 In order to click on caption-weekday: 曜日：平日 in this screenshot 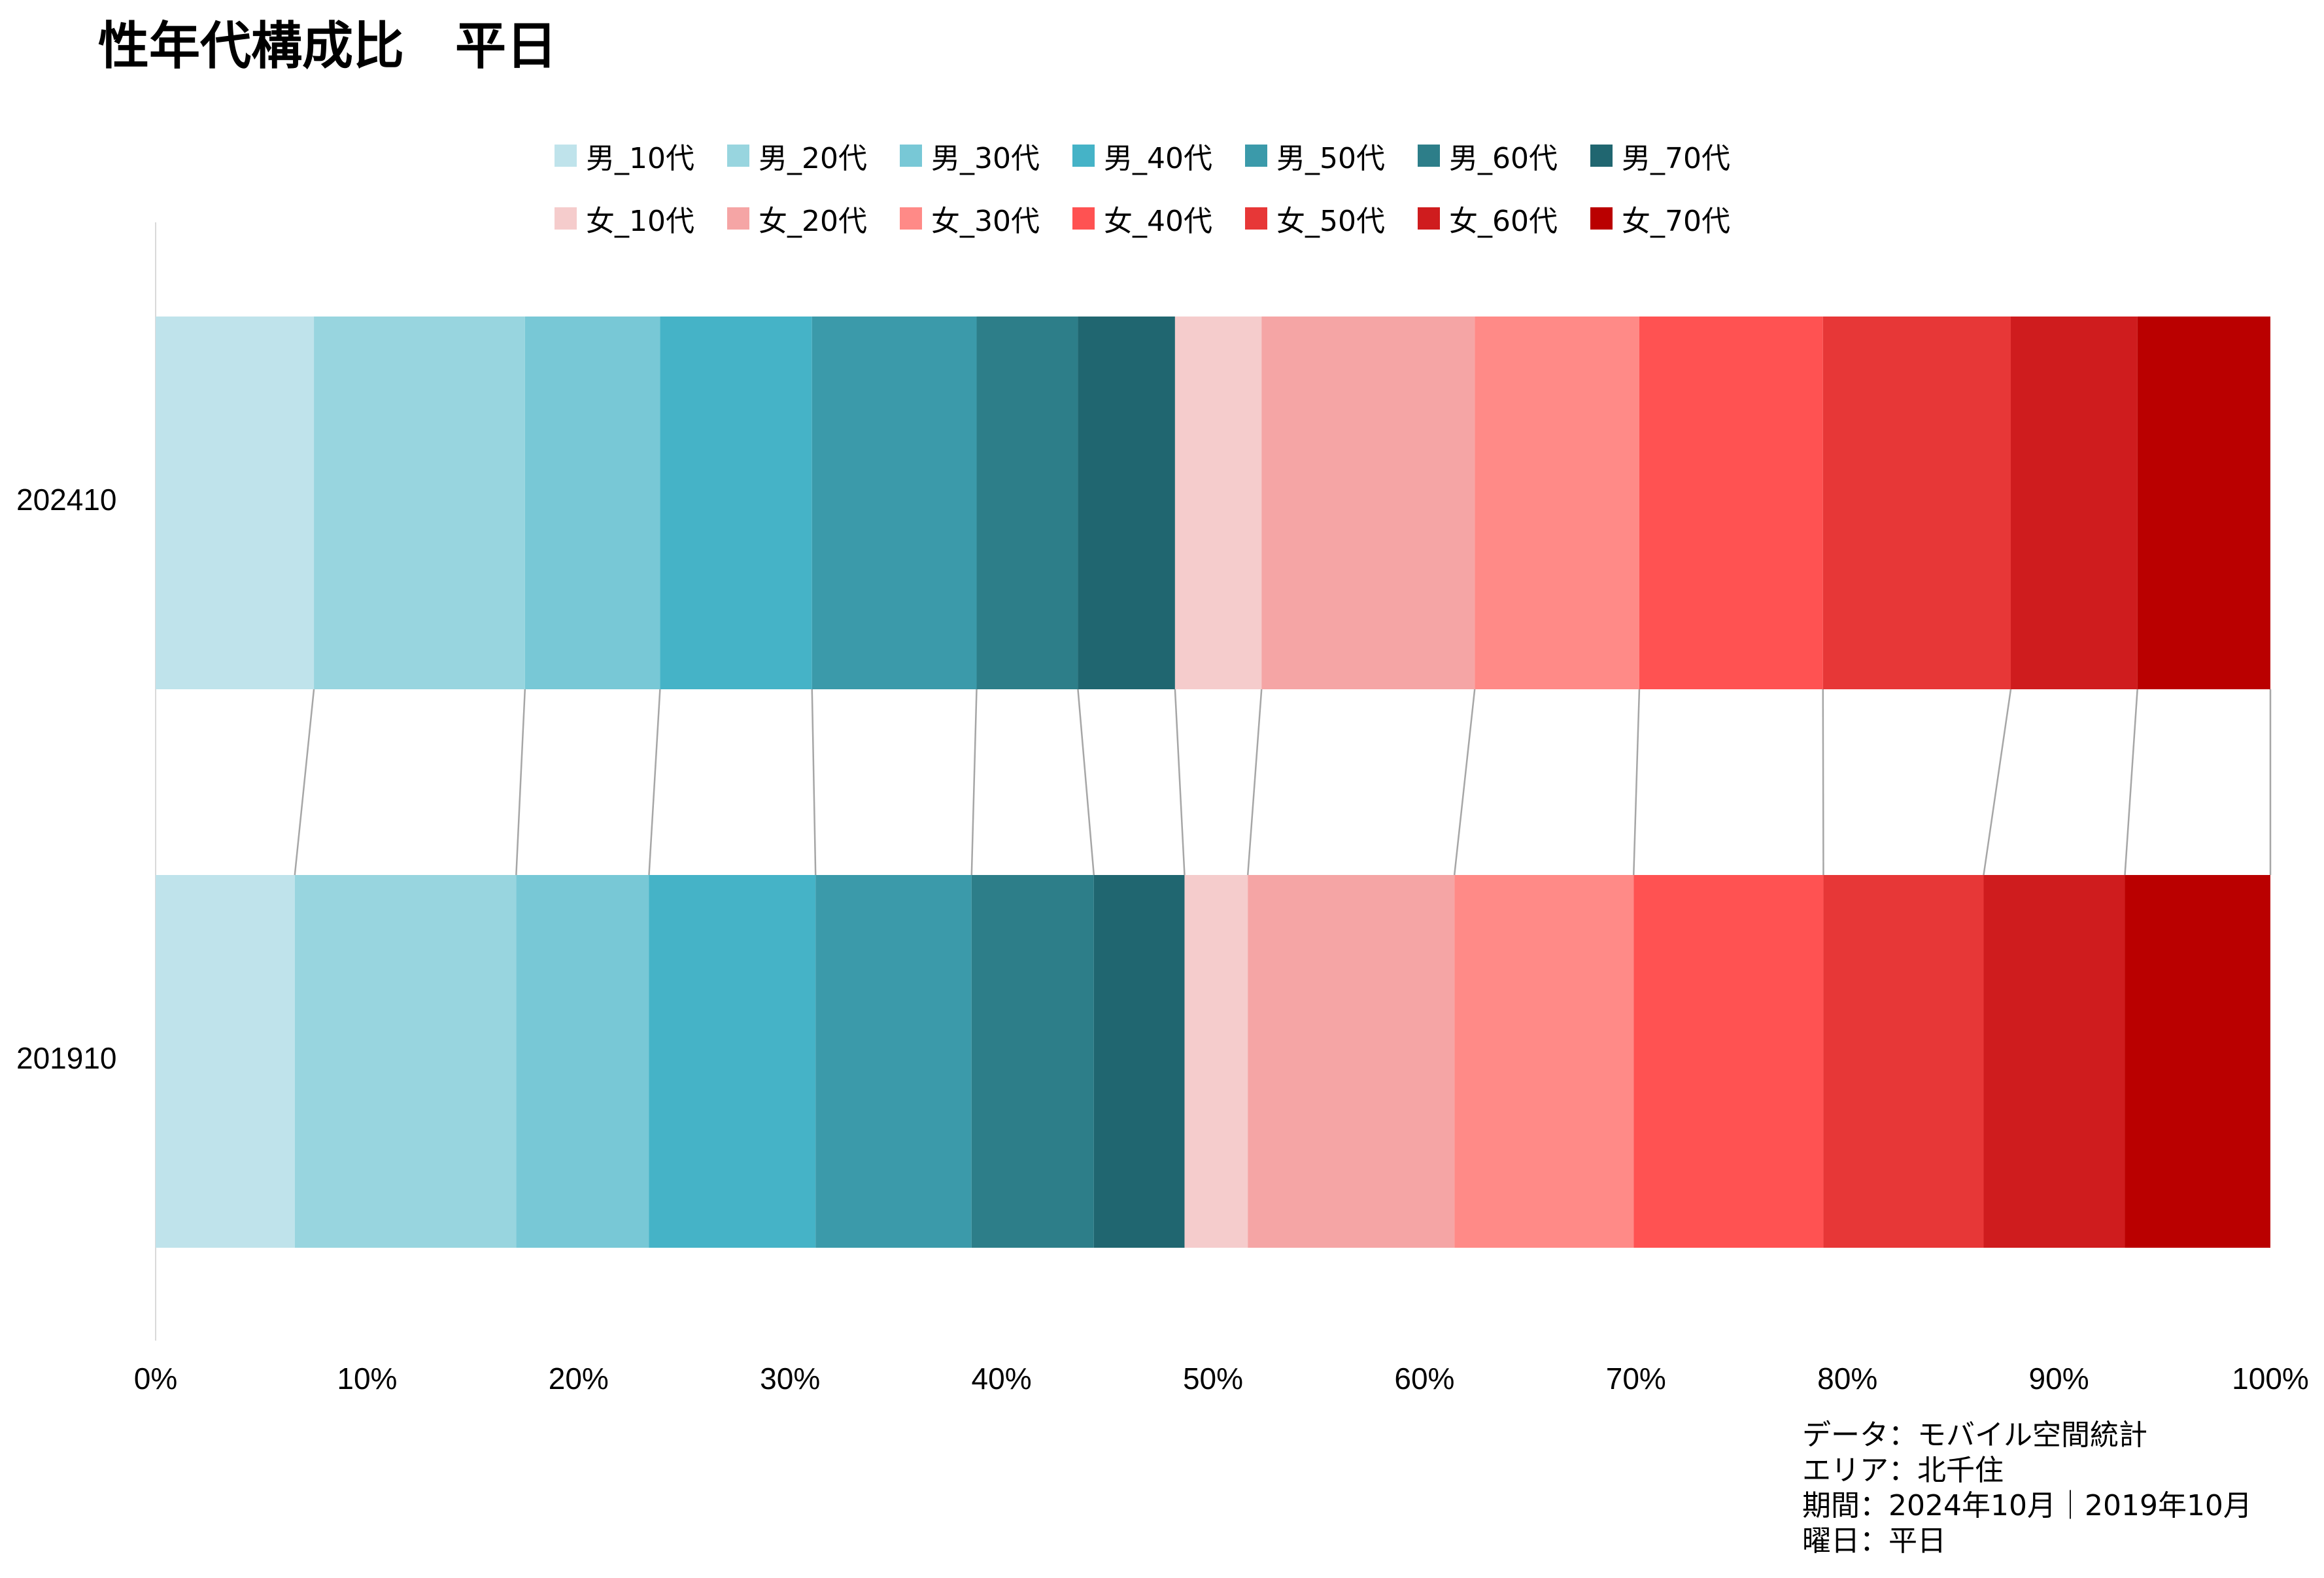, I will do `click(1874, 1541)`.